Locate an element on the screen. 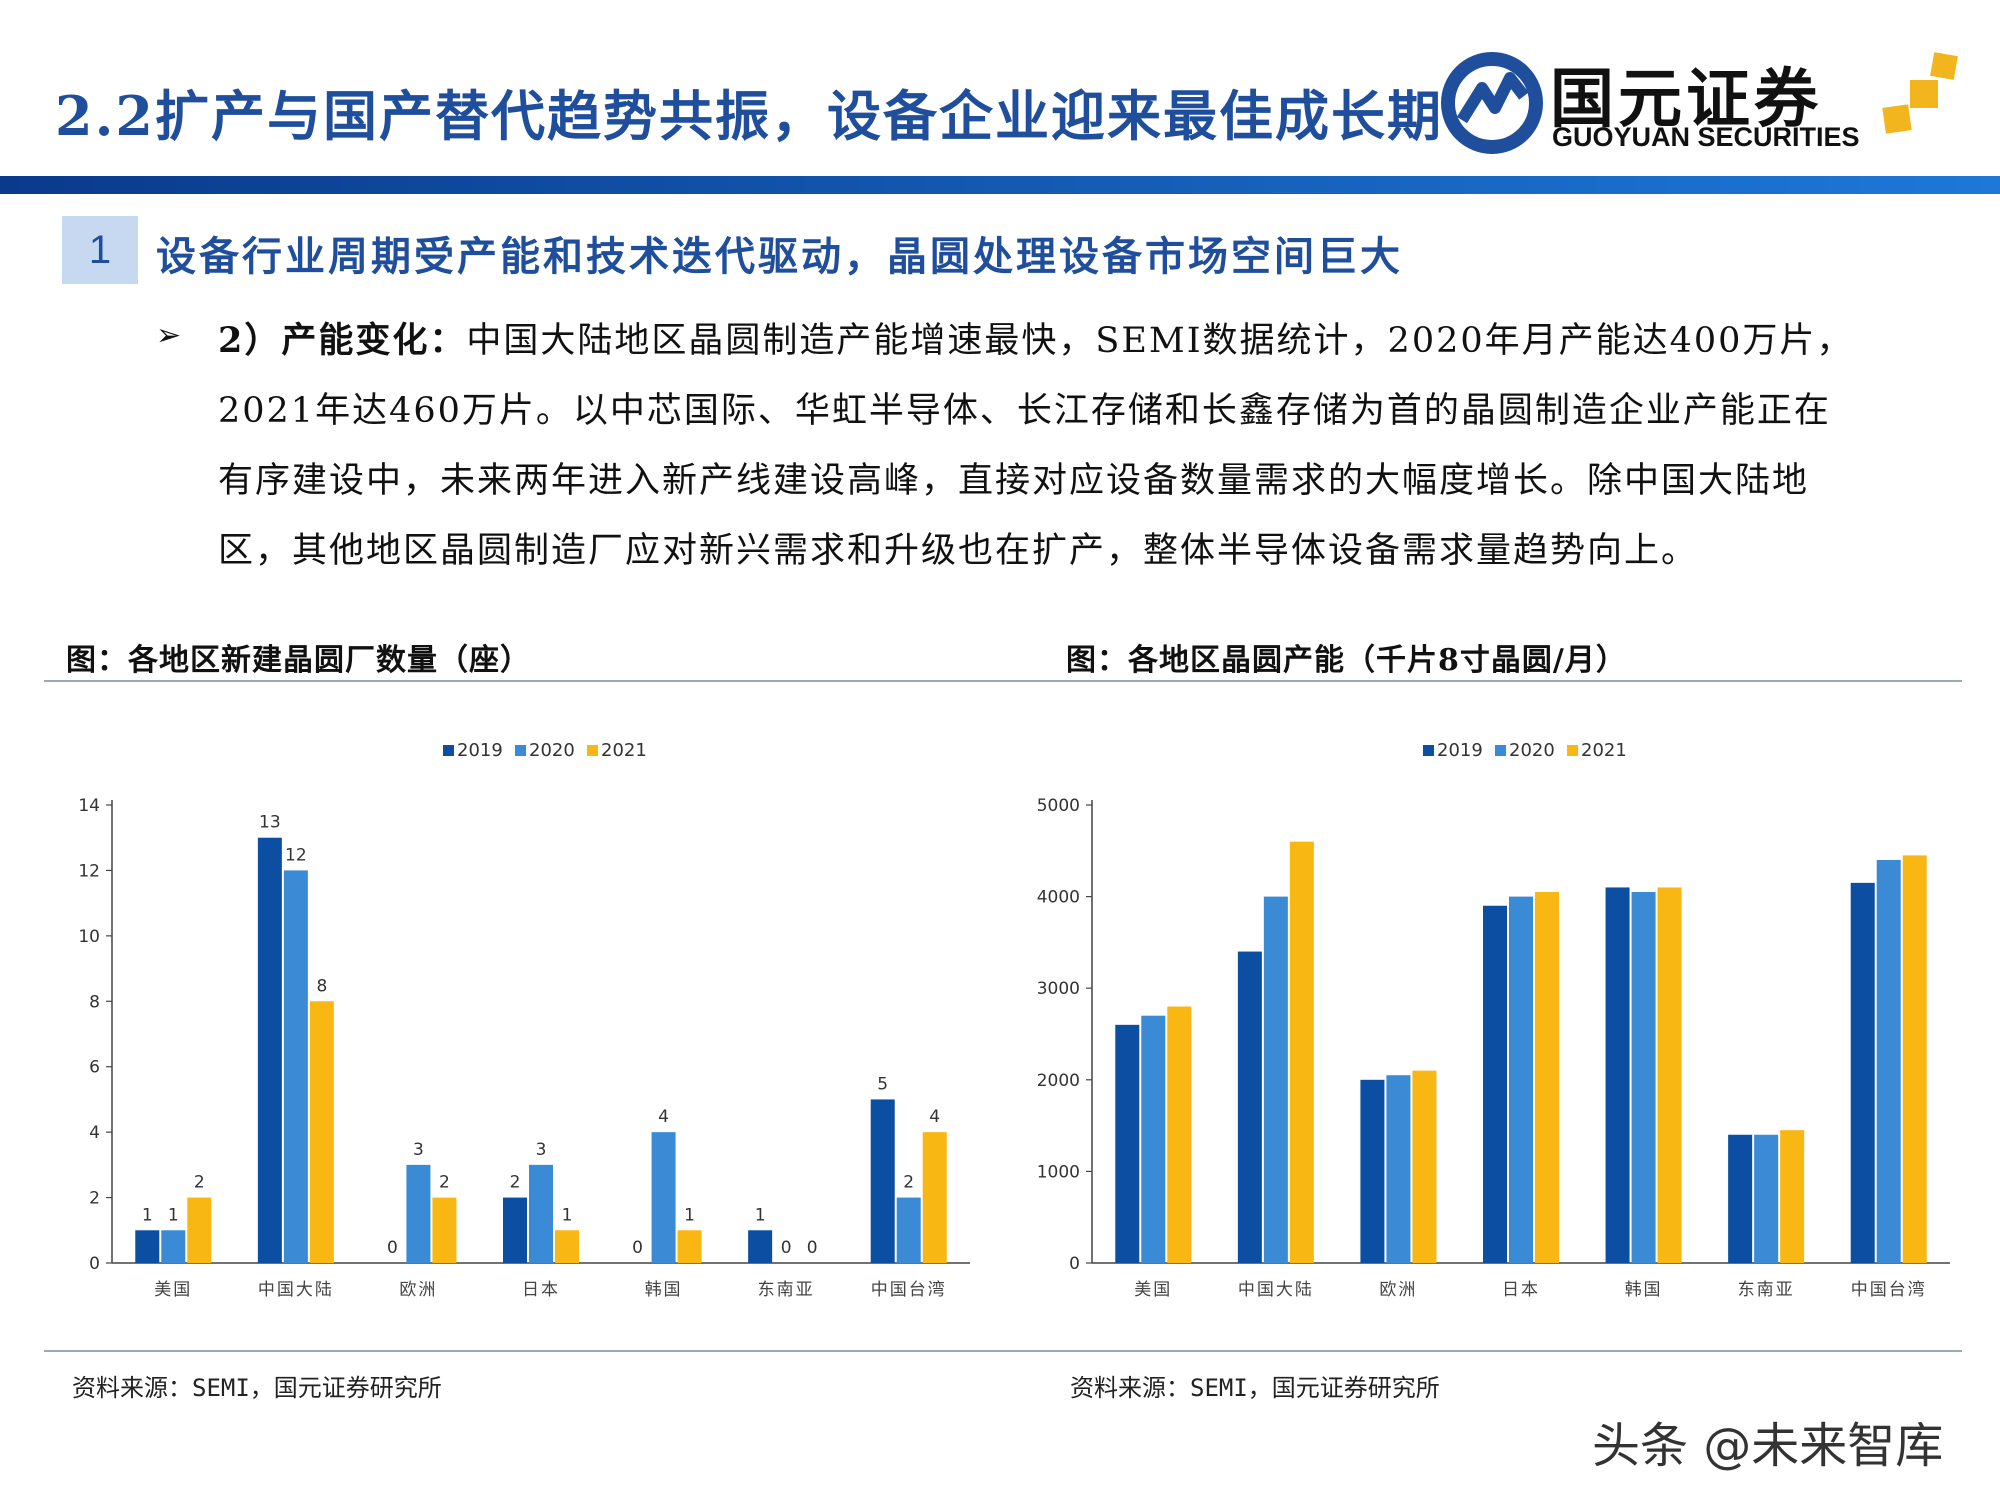 The image size is (2000, 1500). left-figure-title: 图：各地区新建晶圆厂数量（座） is located at coordinates (298, 660).